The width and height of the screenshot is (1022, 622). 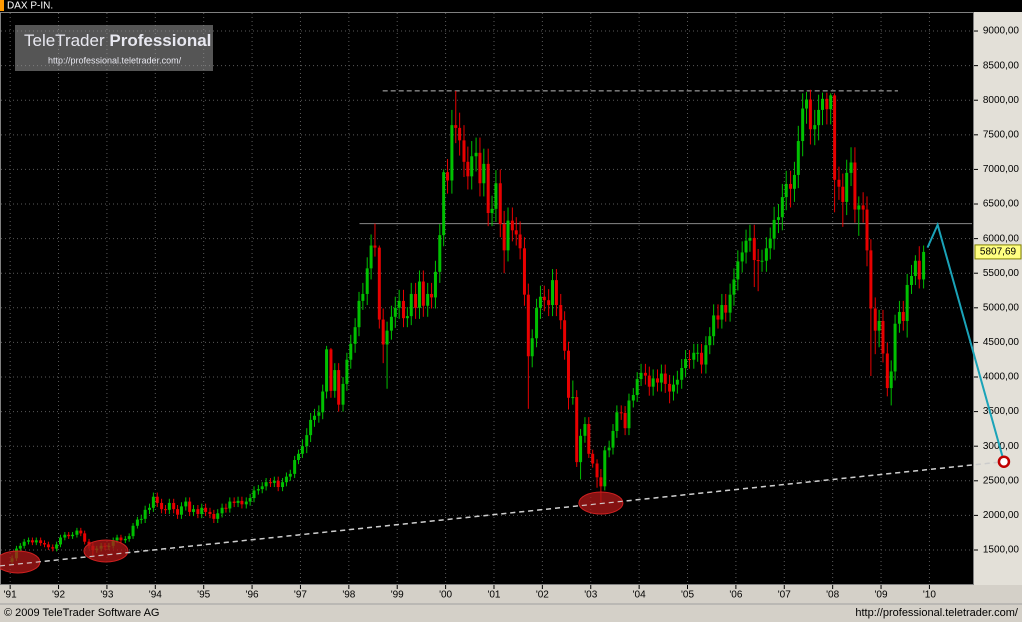 I want to click on x-tick-label: '10, so click(x=929, y=595).